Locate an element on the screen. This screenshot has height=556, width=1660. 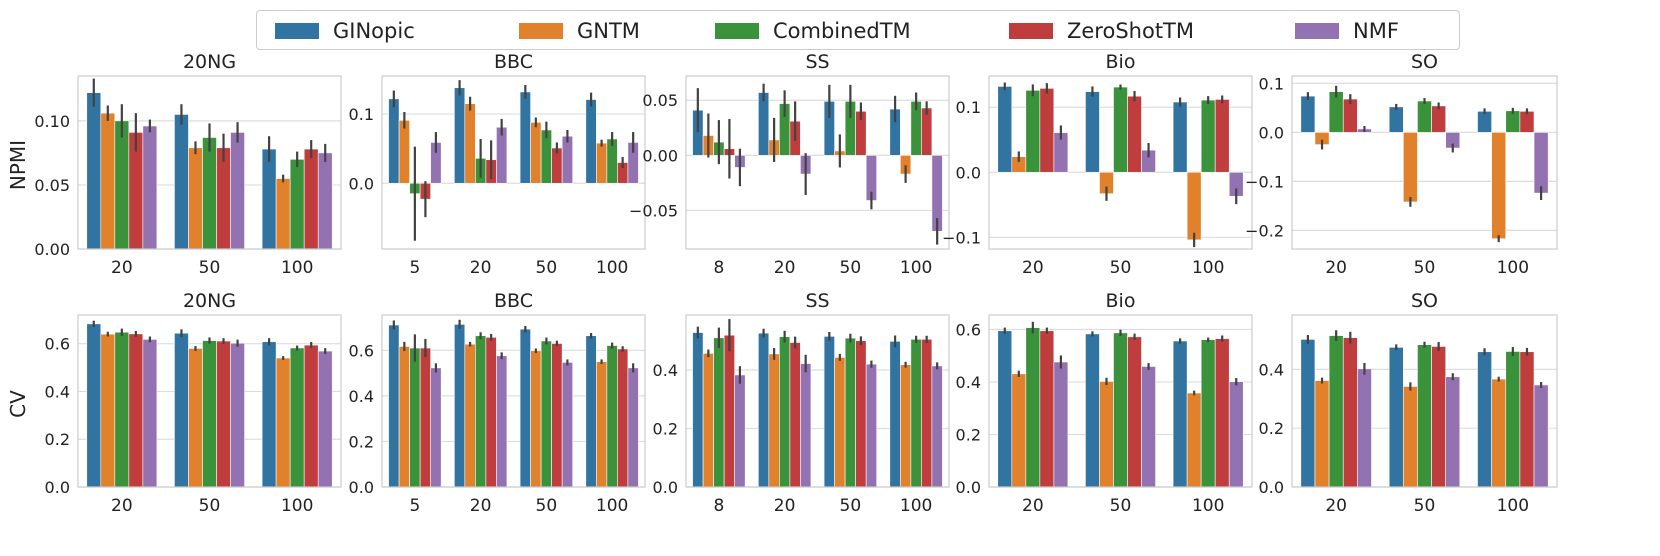
panel-title: Bio is located at coordinates (1121, 62).